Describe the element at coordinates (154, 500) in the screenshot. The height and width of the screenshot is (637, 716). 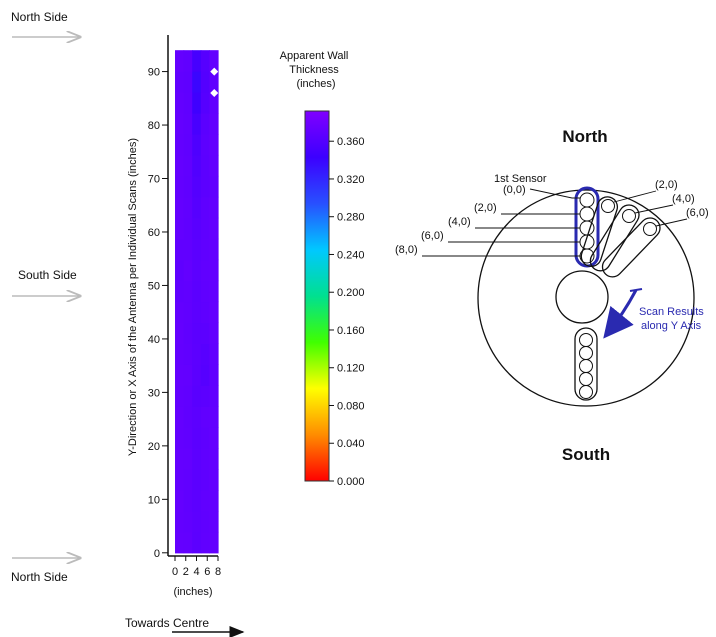
I see `y-tick-label: 10` at that location.